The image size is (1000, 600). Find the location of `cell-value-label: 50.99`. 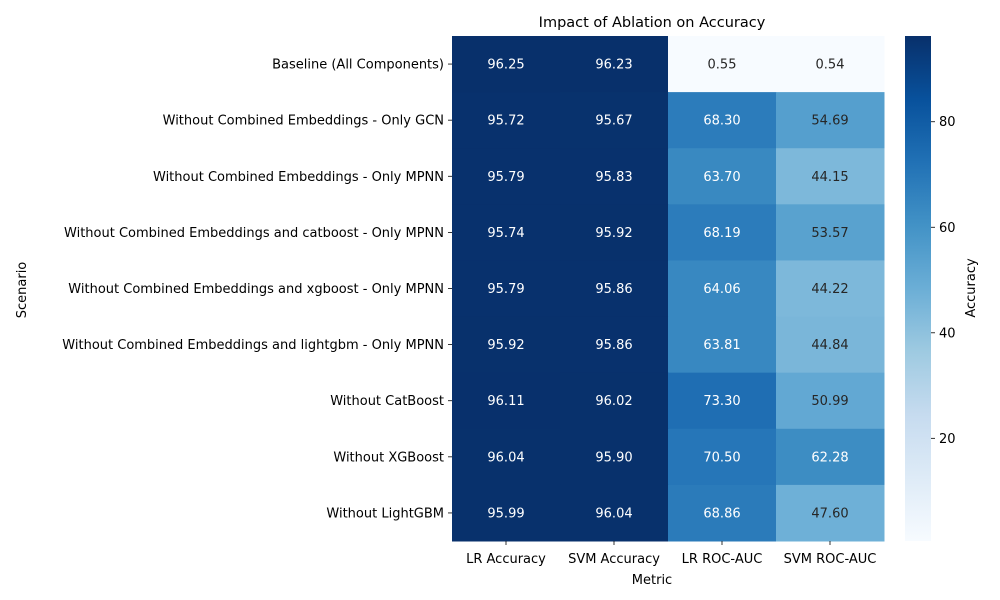

cell-value-label: 50.99 is located at coordinates (829, 401).